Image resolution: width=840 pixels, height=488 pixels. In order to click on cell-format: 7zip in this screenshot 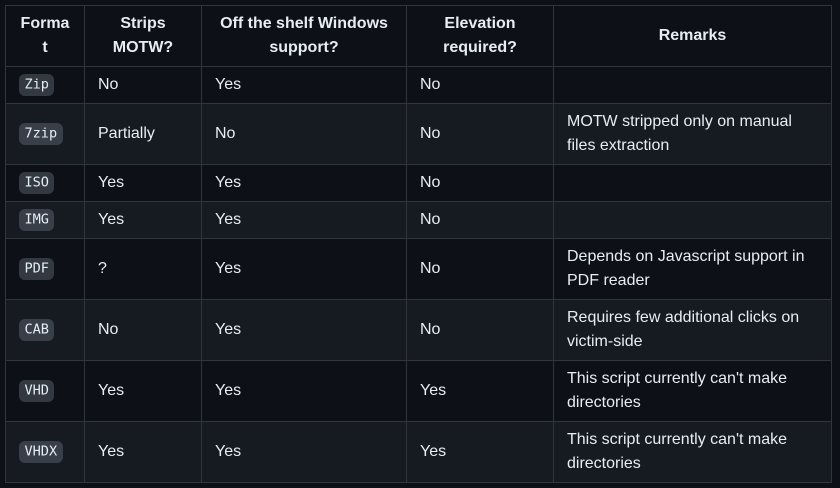, I will do `click(45, 134)`.